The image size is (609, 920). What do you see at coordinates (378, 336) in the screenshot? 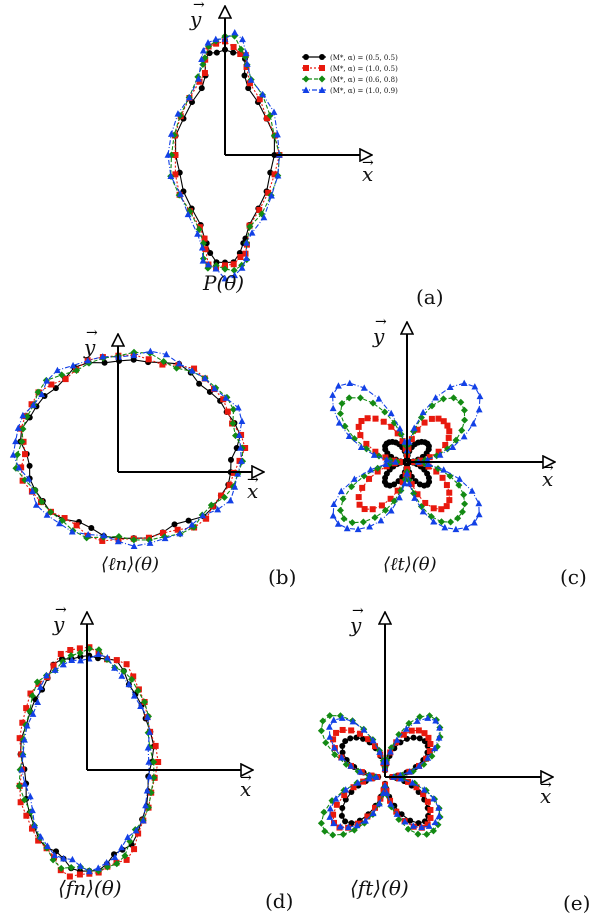
I see `panel-c-y-axis-label: y` at bounding box center [378, 336].